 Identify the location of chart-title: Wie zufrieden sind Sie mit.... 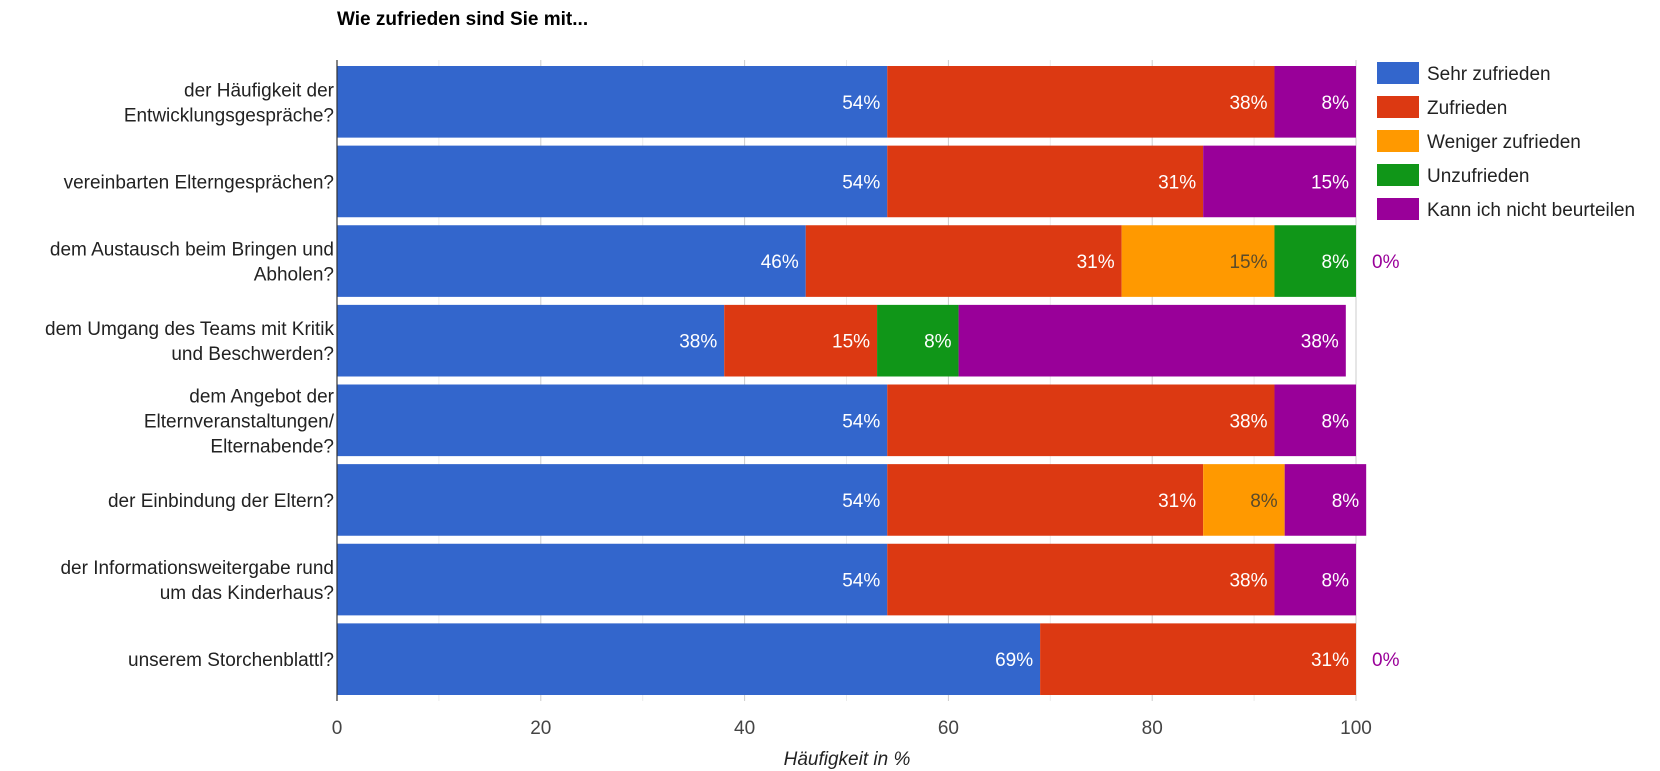
(462, 19).